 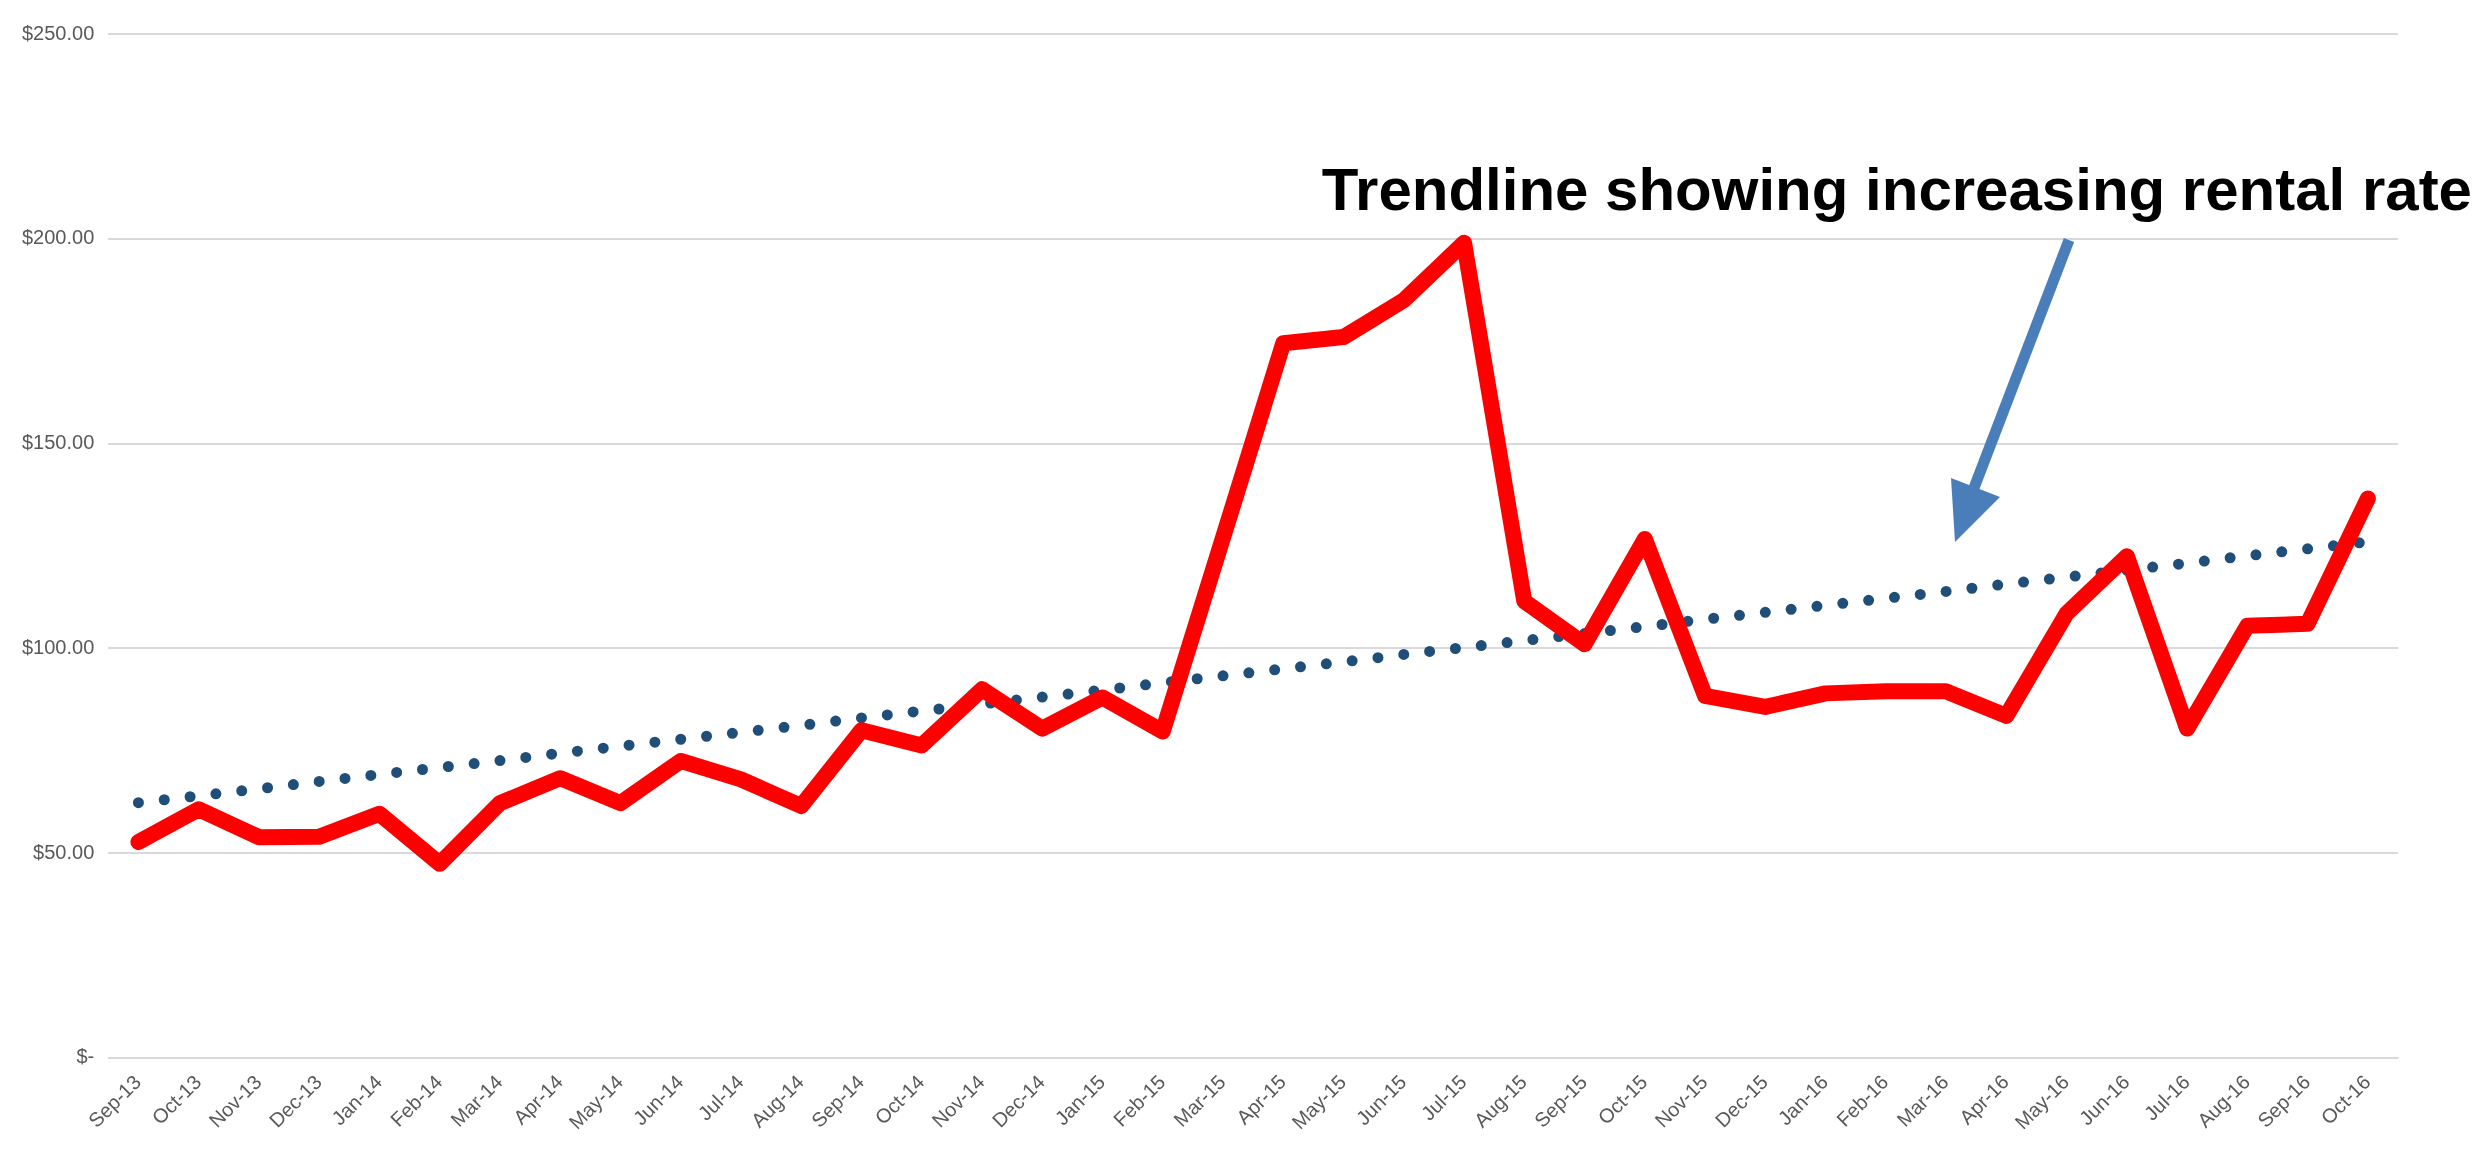 What do you see at coordinates (64, 851) in the screenshot?
I see `y-tick-label: $50.00` at bounding box center [64, 851].